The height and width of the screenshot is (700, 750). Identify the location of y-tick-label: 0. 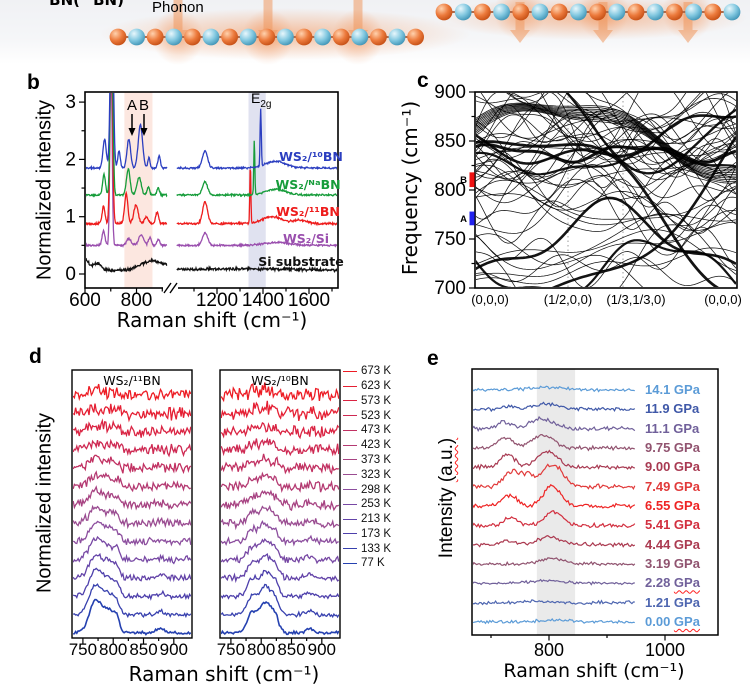
(70, 274).